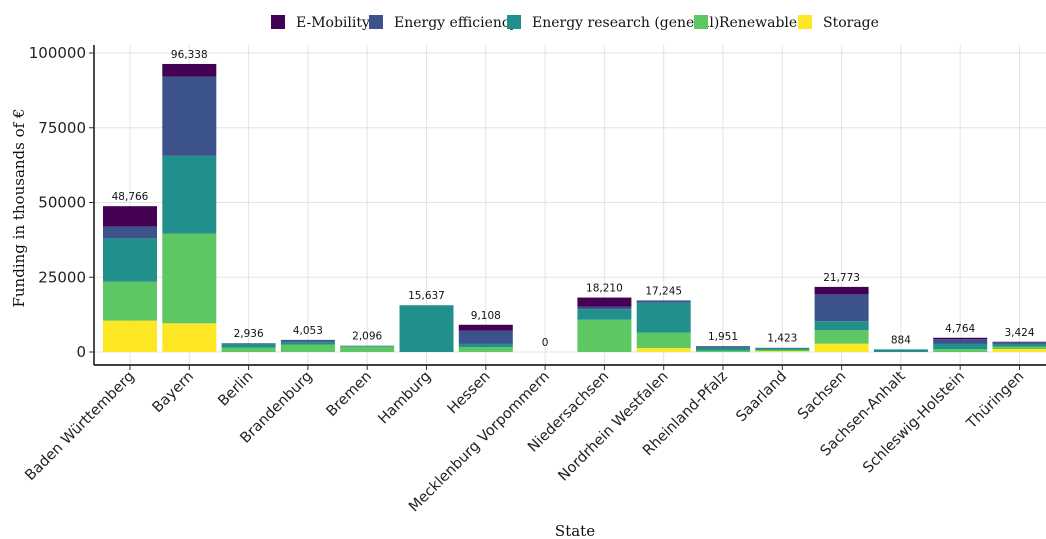 The height and width of the screenshot is (539, 1046). I want to click on total-label-baden-w-rttemberg: 48,766, so click(130, 197).